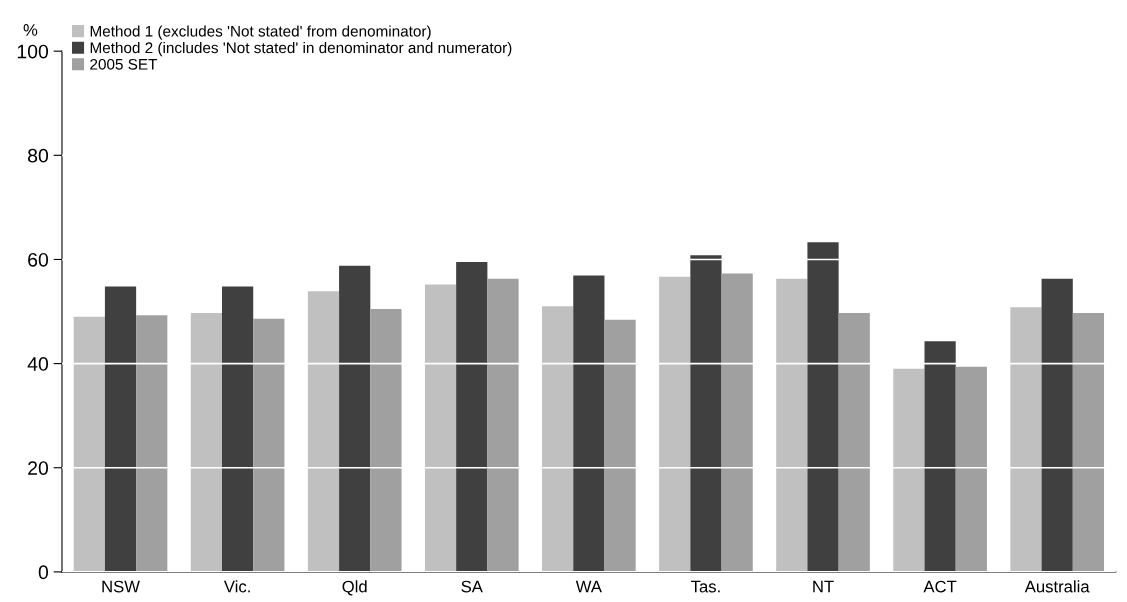 Image resolution: width=1127 pixels, height=602 pixels. I want to click on x-tick-label: NSW, so click(121, 586).